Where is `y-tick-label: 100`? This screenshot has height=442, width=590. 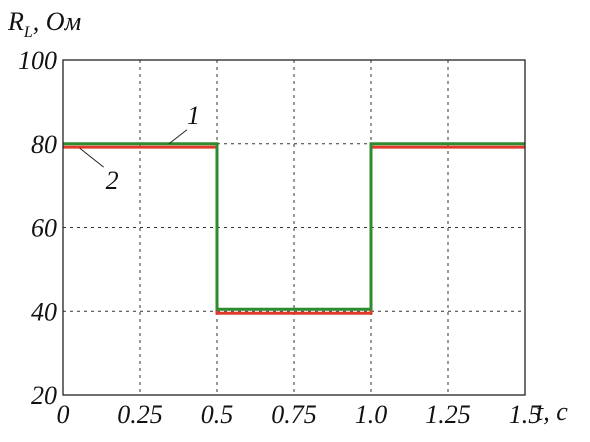
y-tick-label: 100 is located at coordinates (37, 60).